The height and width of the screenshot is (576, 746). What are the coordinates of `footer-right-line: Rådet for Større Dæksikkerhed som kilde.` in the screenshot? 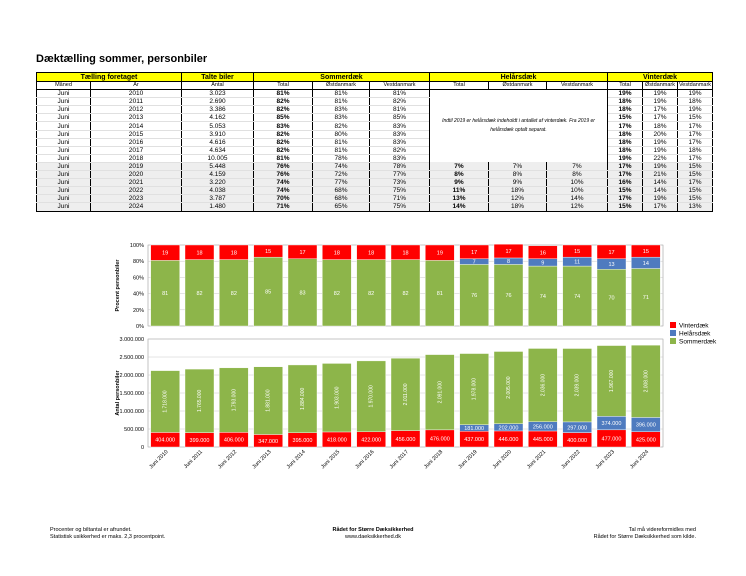 It's located at (644, 537).